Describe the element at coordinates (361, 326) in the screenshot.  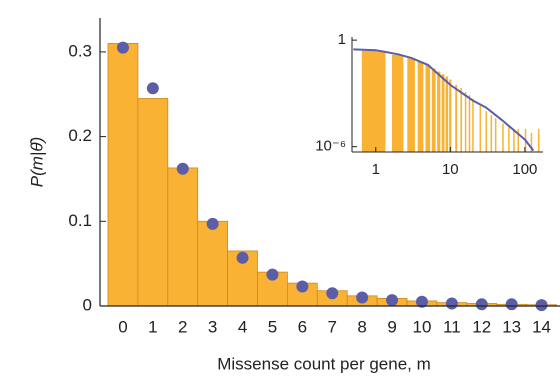
I see `x-tick-label: 8` at that location.